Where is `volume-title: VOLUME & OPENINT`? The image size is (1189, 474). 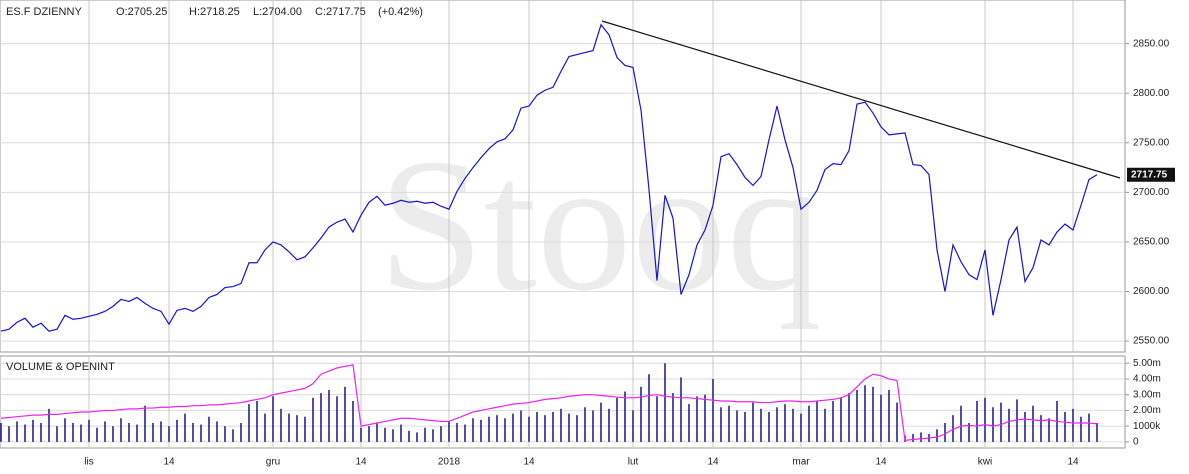
volume-title: VOLUME & OPENINT is located at coordinates (60, 367).